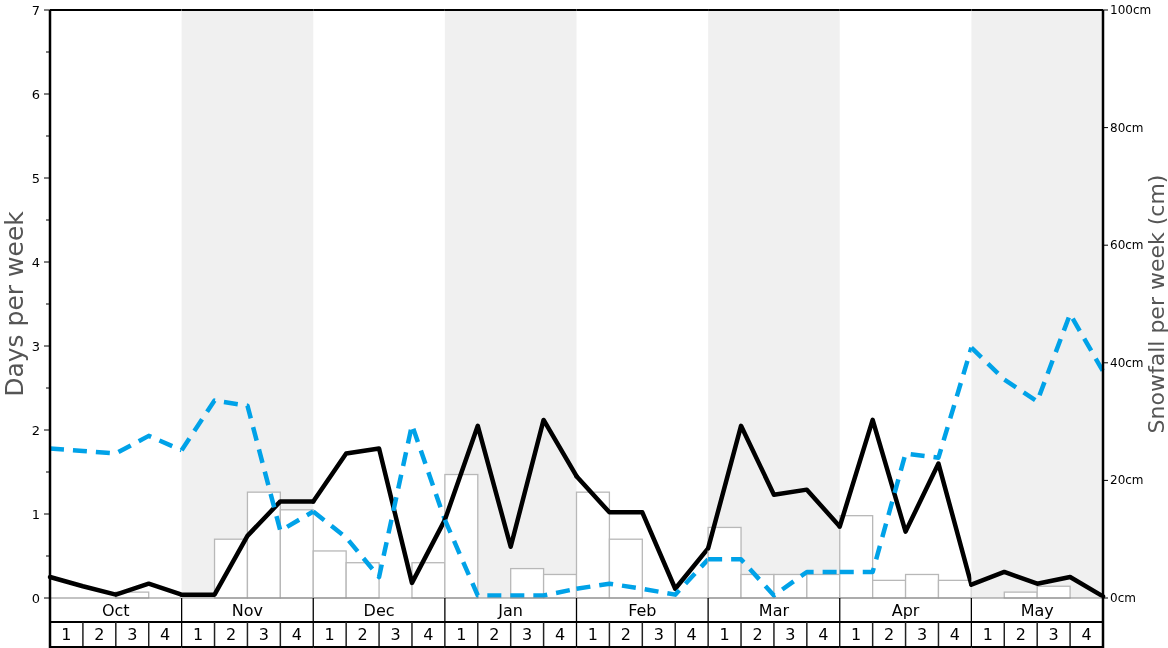 The height and width of the screenshot is (648, 1168). Describe the element at coordinates (35, 10) in the screenshot. I see `y-tick-label: 7` at that location.